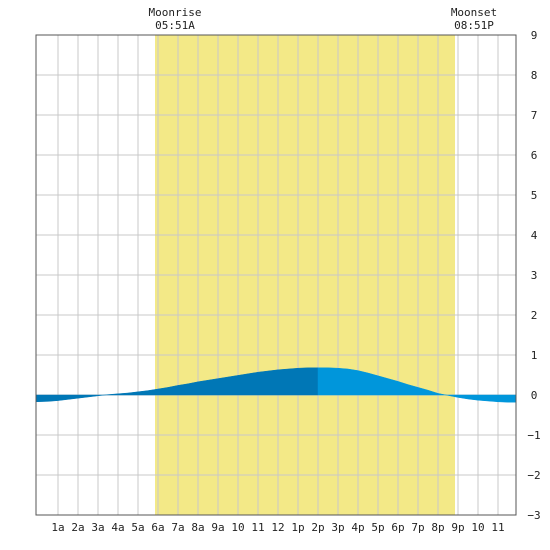 This screenshot has height=550, width=550. Describe the element at coordinates (297, 527) in the screenshot. I see `x-tick-label: 1p` at that location.